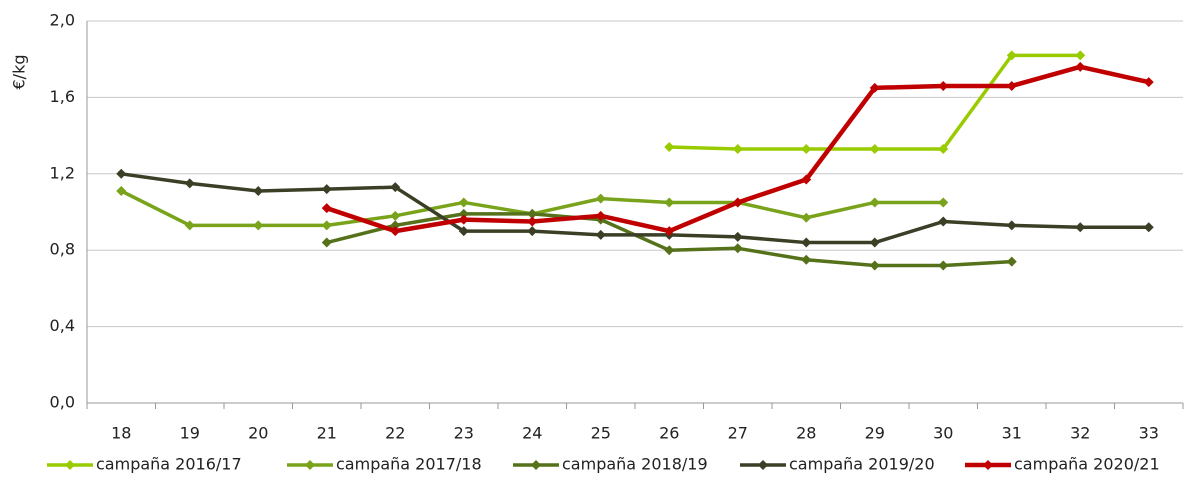 This screenshot has height=493, width=1189. Describe the element at coordinates (395, 433) in the screenshot. I see `x-tick-label: 22` at that location.